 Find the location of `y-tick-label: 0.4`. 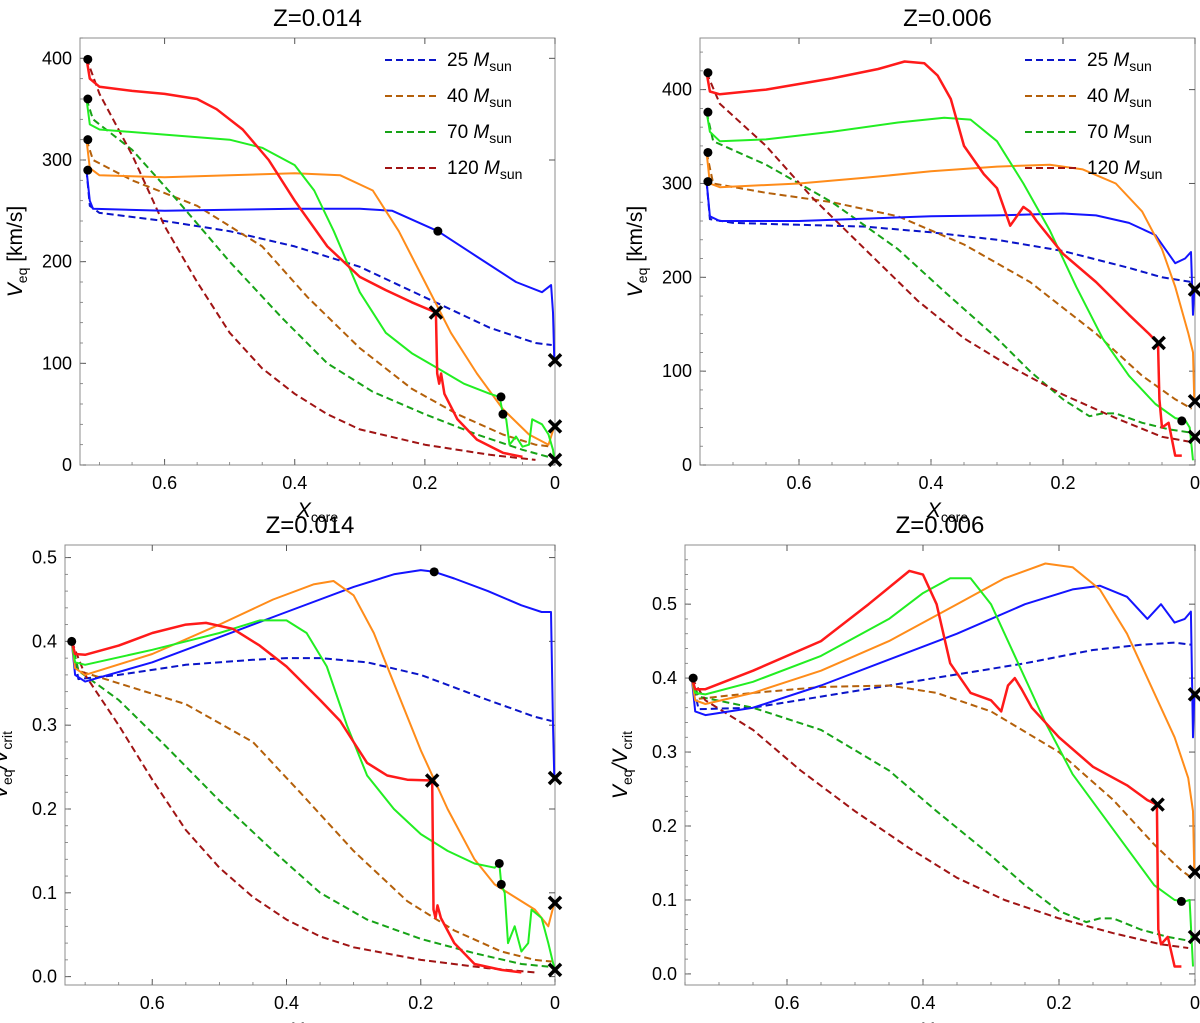

y-tick-label: 0.4 is located at coordinates (44, 641).